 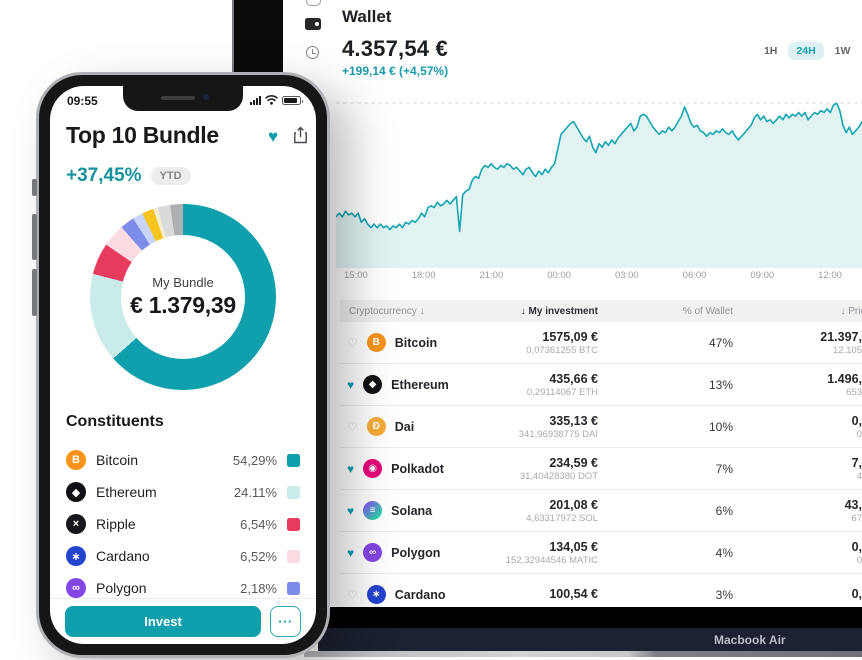 What do you see at coordinates (707, 311) in the screenshot?
I see `header-pct-of-wallet: % of Wallet` at bounding box center [707, 311].